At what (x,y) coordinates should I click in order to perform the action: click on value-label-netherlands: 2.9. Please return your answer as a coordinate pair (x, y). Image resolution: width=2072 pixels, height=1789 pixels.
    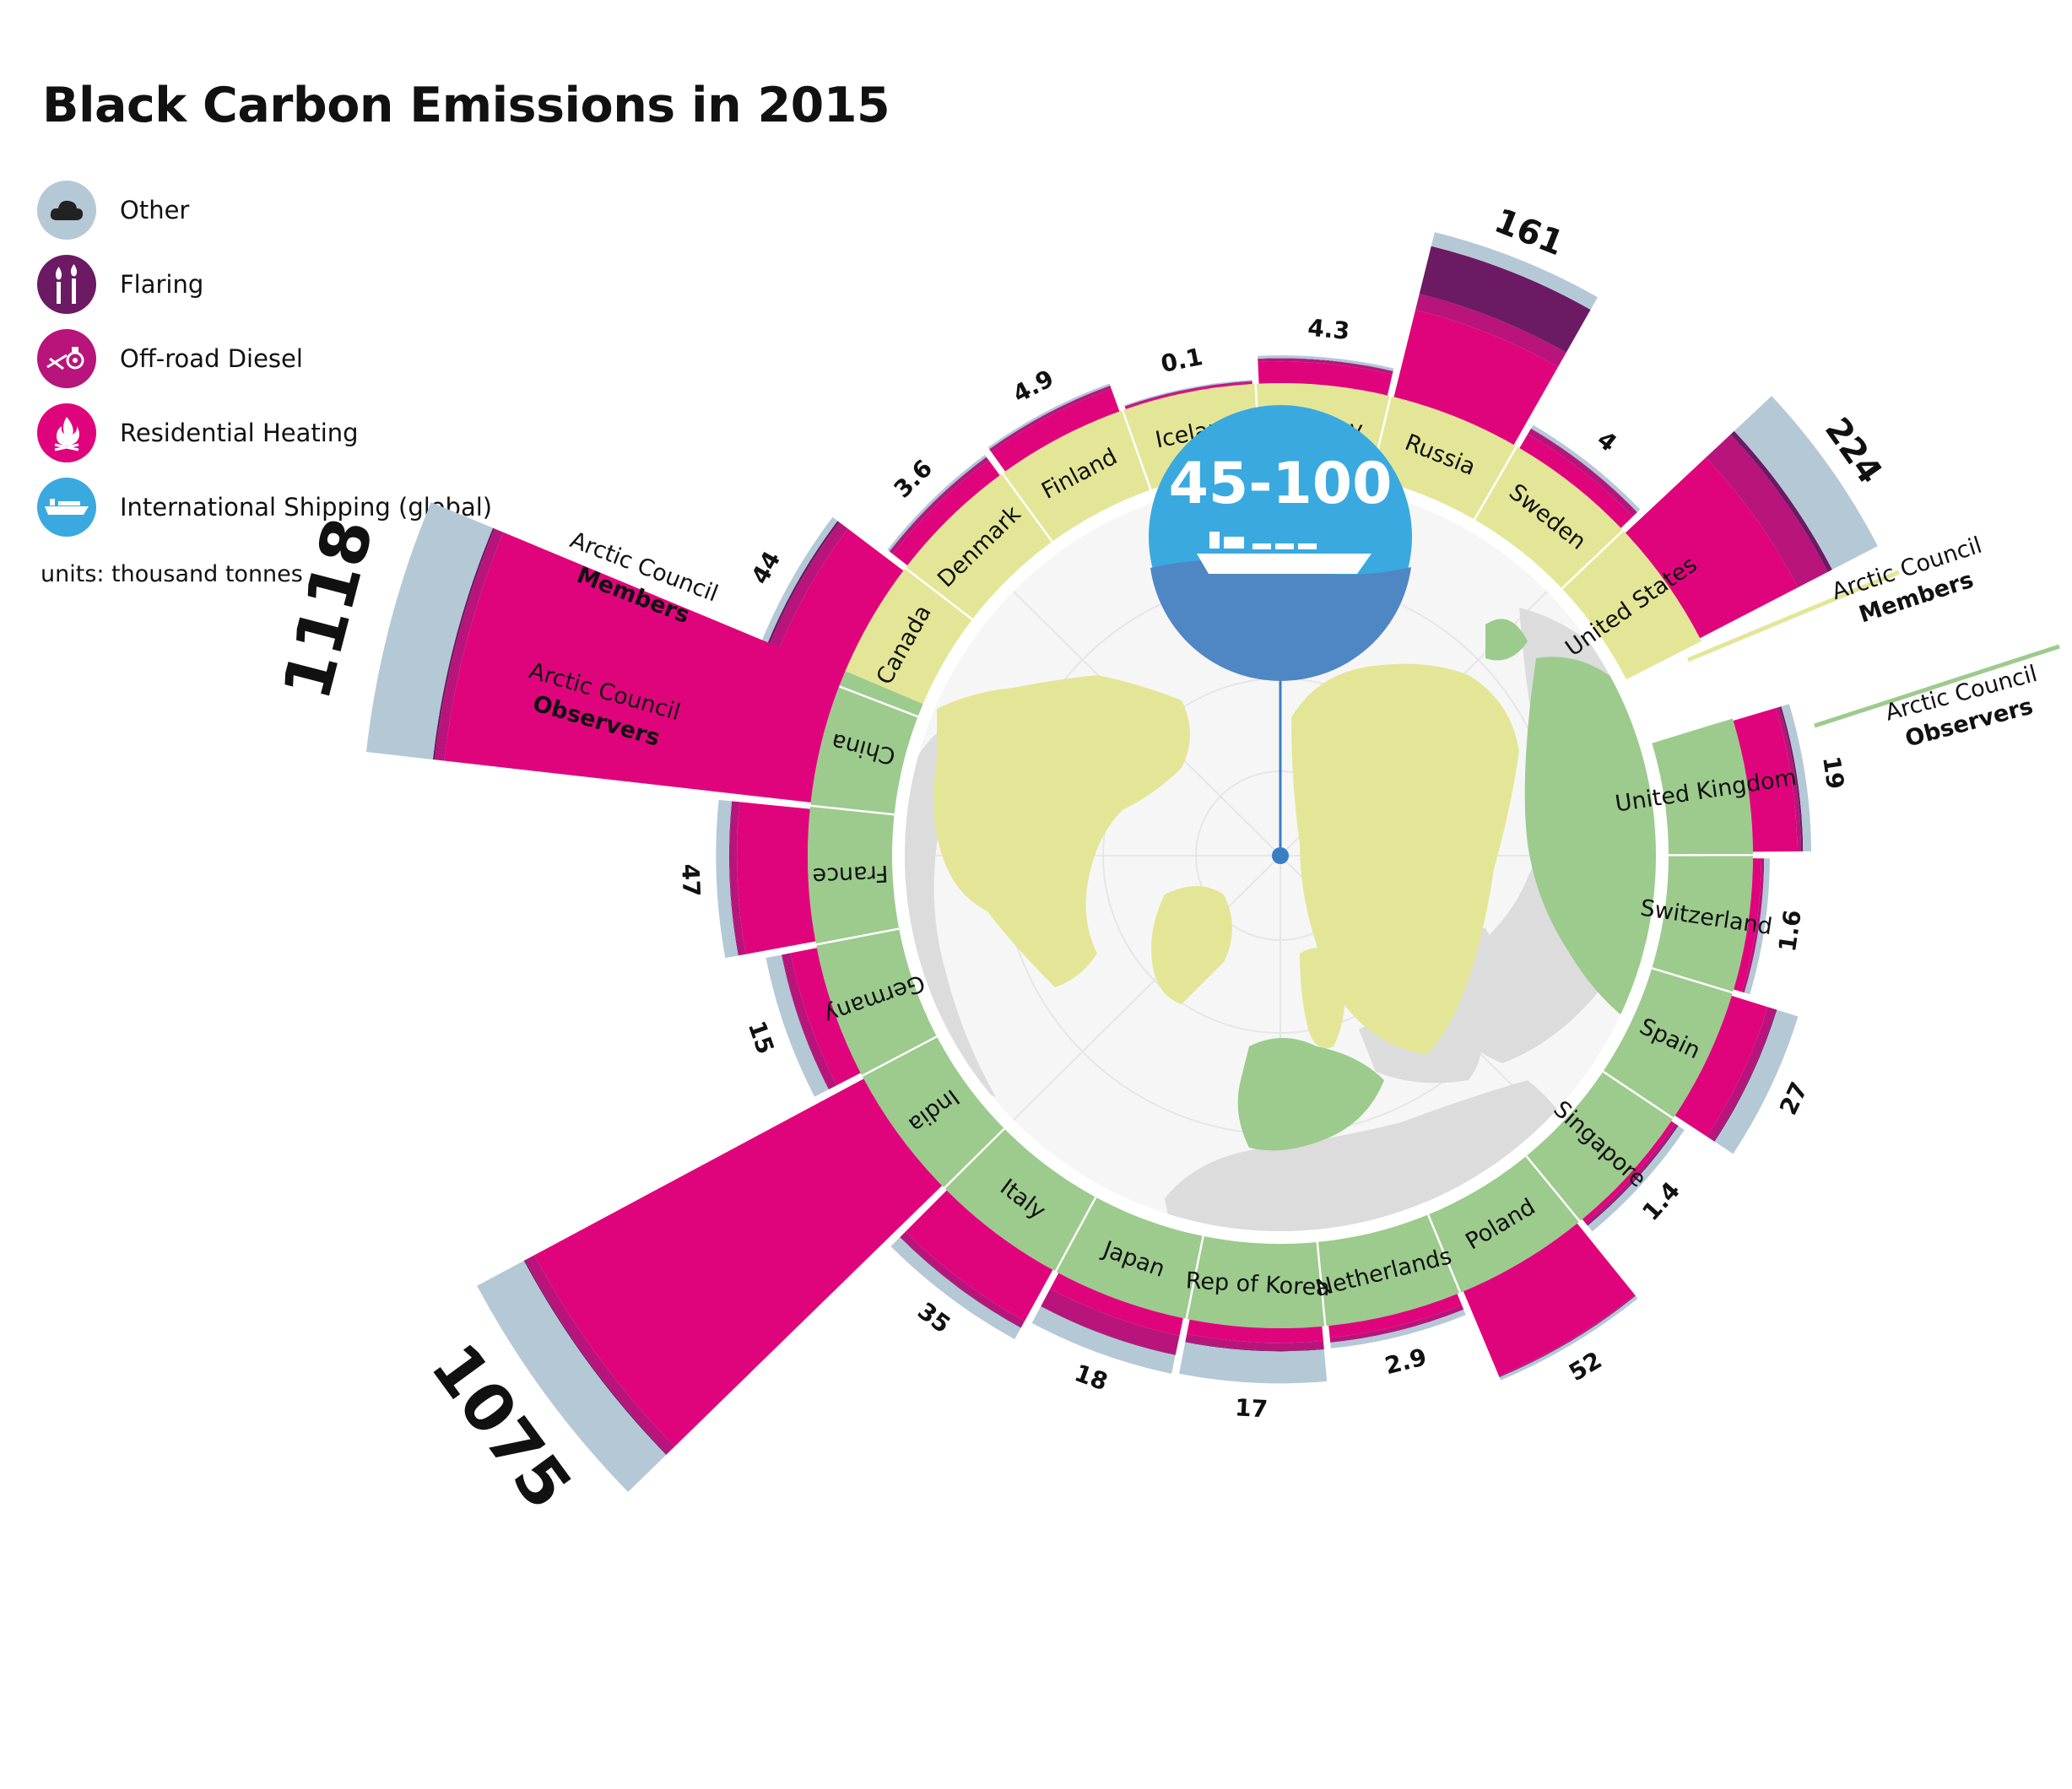
    Looking at the image, I should click on (1406, 1361).